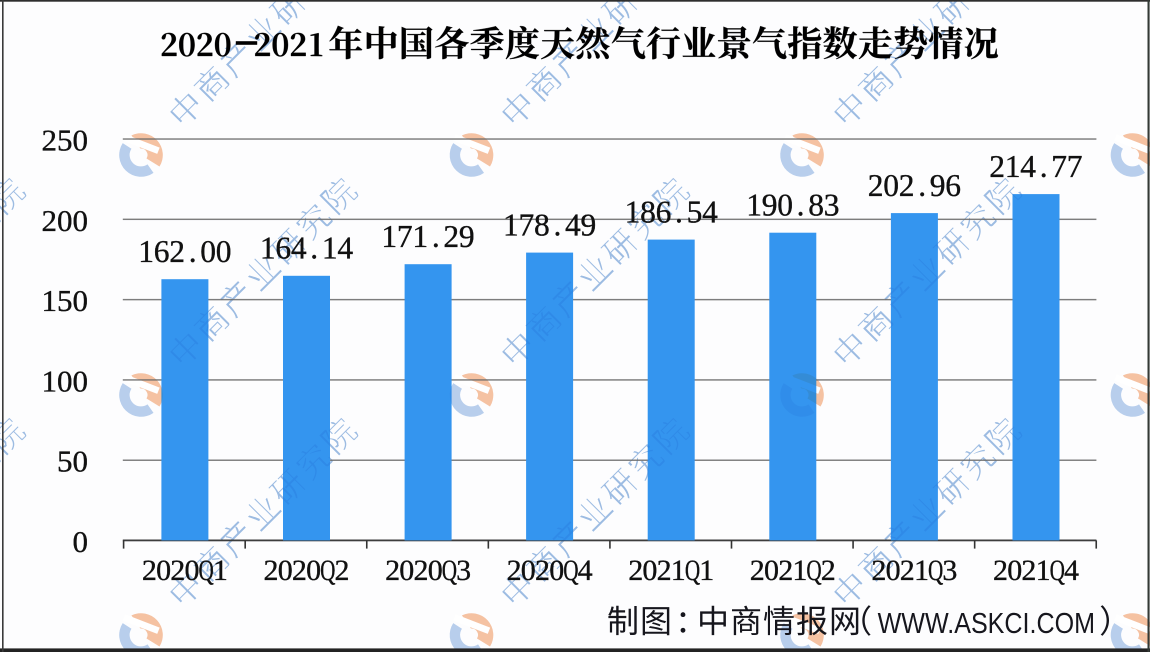  Describe the element at coordinates (1035, 166) in the screenshot. I see `svg-text: 214.77` at that location.